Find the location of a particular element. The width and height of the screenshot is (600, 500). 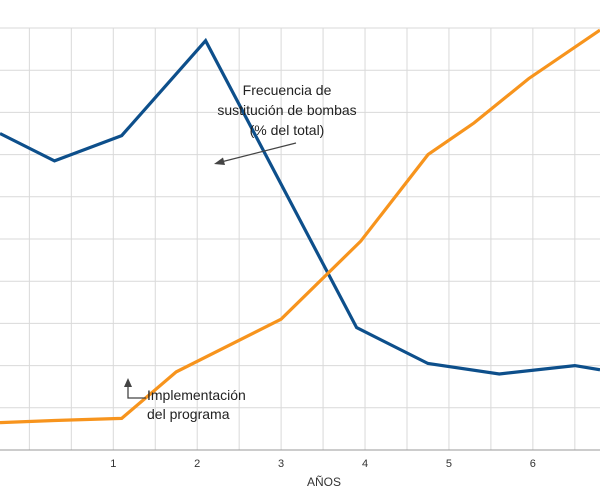

annotation-frecuencia-line-1: Frecuencia de is located at coordinates (287, 90).